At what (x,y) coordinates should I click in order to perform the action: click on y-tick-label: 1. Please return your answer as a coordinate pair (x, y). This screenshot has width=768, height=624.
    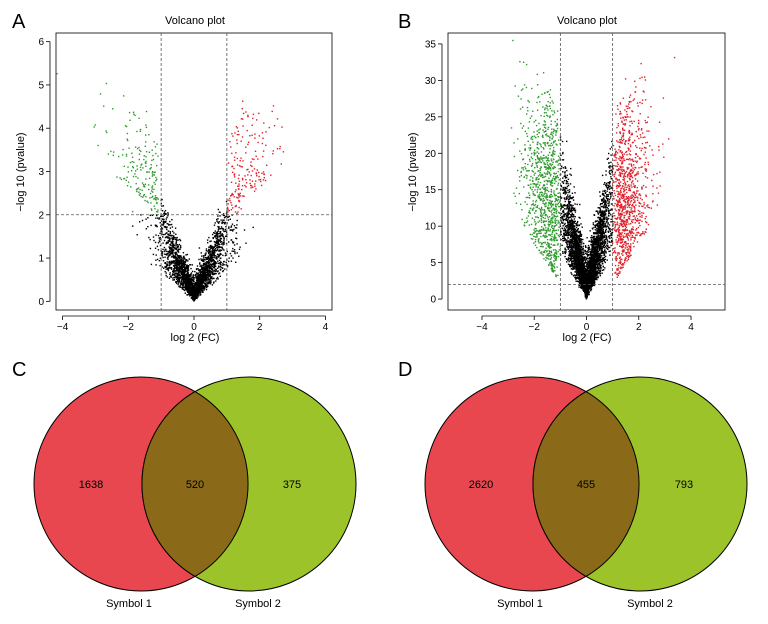
    Looking at the image, I should click on (41, 259).